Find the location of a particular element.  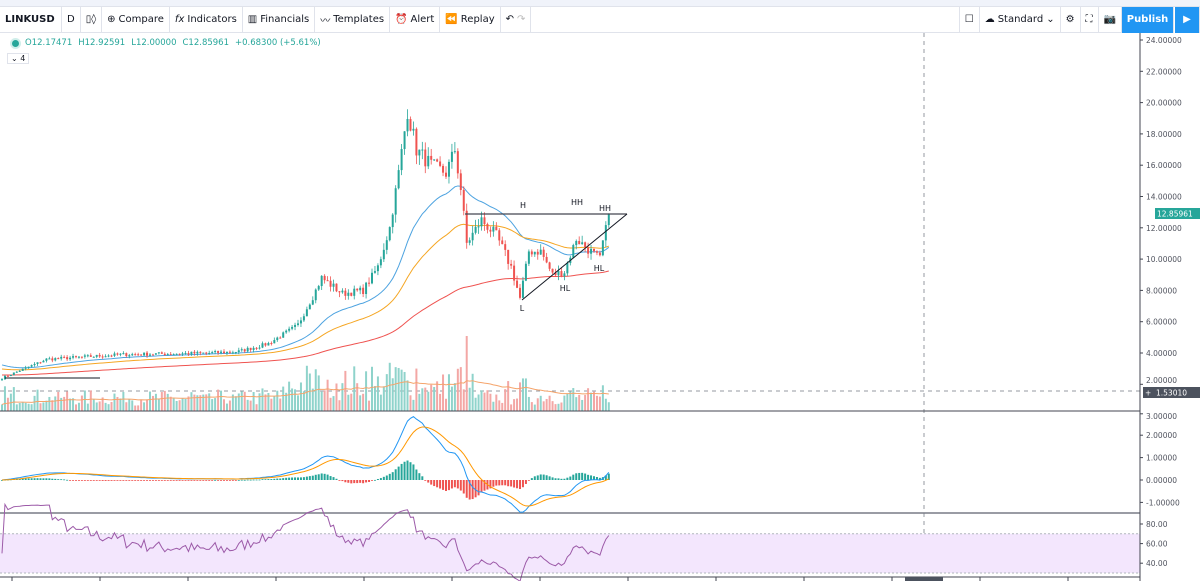

symbol-search: LINKUSD is located at coordinates (31, 19).